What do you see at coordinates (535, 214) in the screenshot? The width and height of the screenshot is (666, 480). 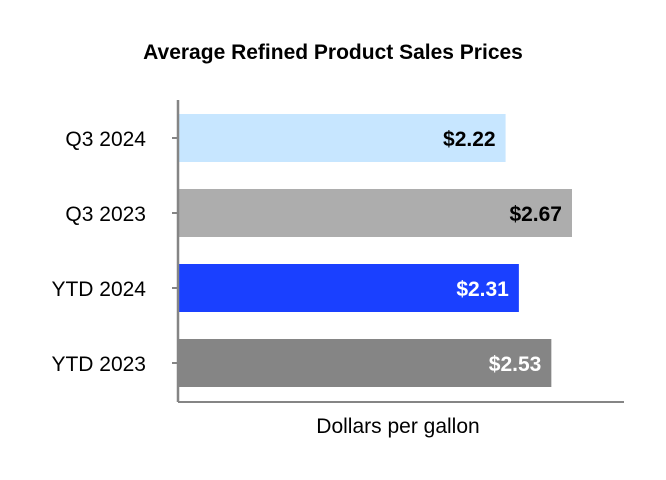 I see `bar-value-label: $2.67` at bounding box center [535, 214].